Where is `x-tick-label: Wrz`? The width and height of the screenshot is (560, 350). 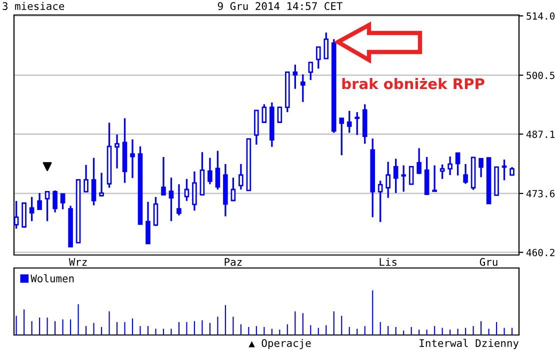
x-tick-label: Wrz is located at coordinates (77, 262).